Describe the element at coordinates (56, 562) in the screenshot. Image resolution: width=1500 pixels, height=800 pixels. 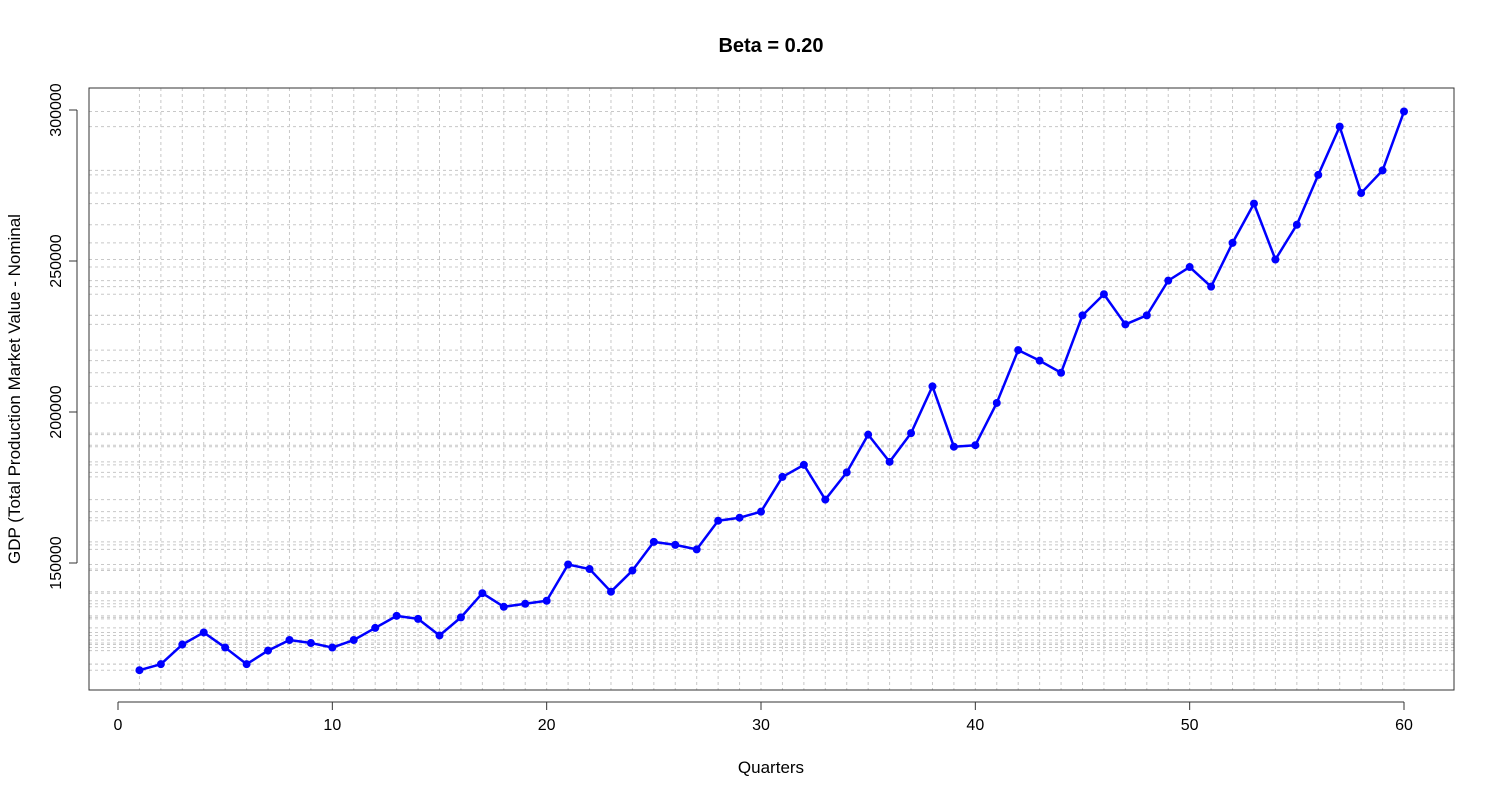
I see `y-tick-label: 150000` at that location.